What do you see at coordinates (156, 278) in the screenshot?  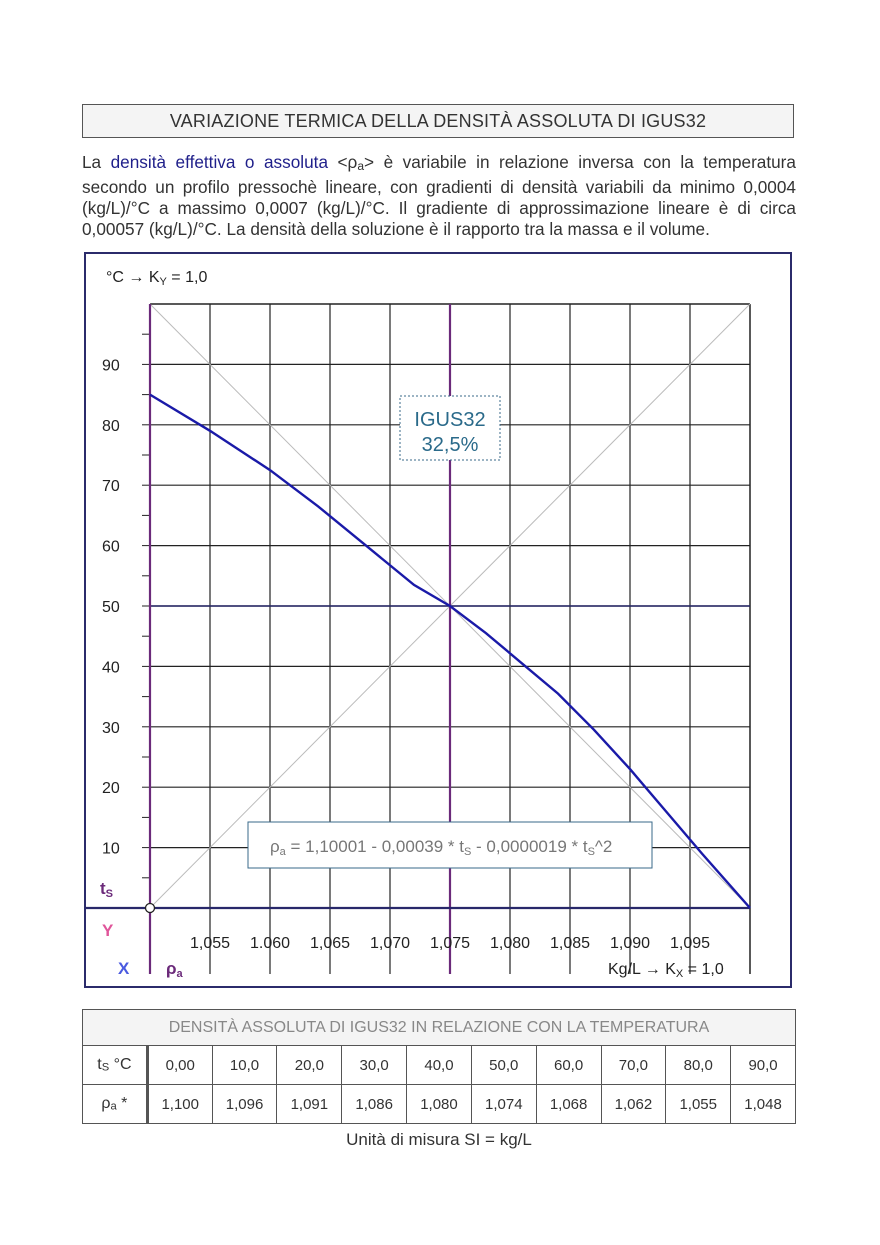 I see `y-axis-header: °C → KY = 1,0` at bounding box center [156, 278].